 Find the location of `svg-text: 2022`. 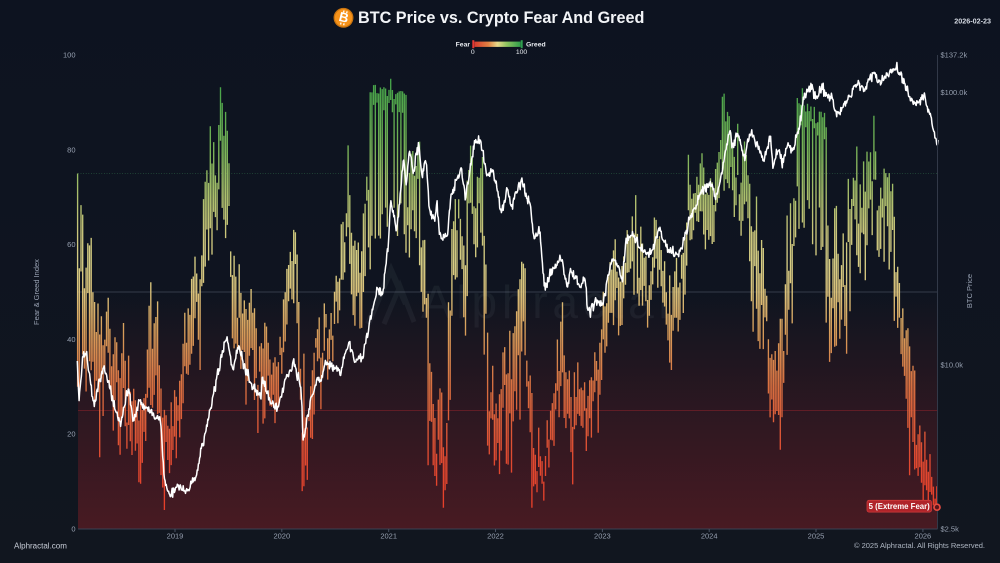

svg-text: 2022 is located at coordinates (495, 535).